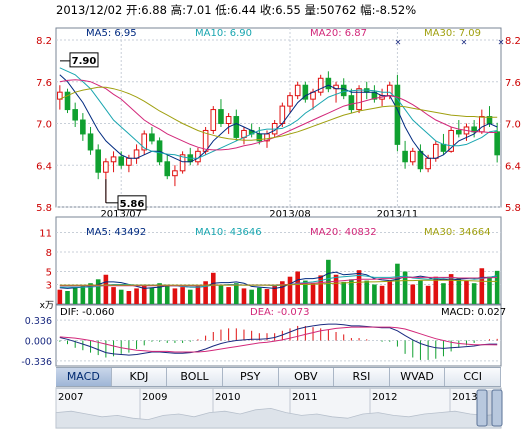 The width and height of the screenshot is (531, 431). What do you see at coordinates (111, 33) in the screenshot?
I see `price-ma-legend: MA5: 6.95` at bounding box center [111, 33].